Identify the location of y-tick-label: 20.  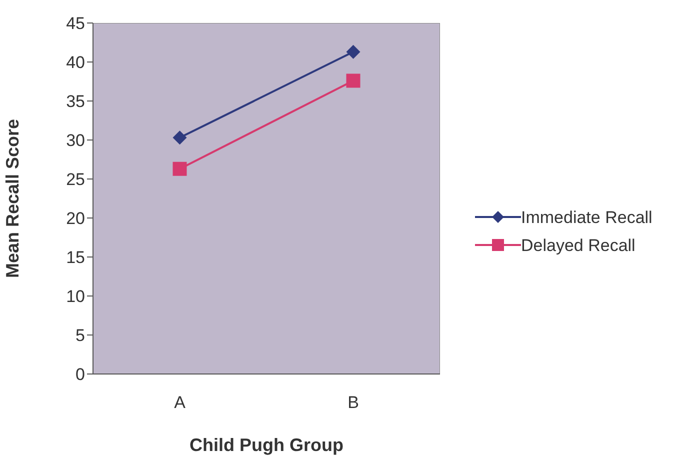
(75, 218).